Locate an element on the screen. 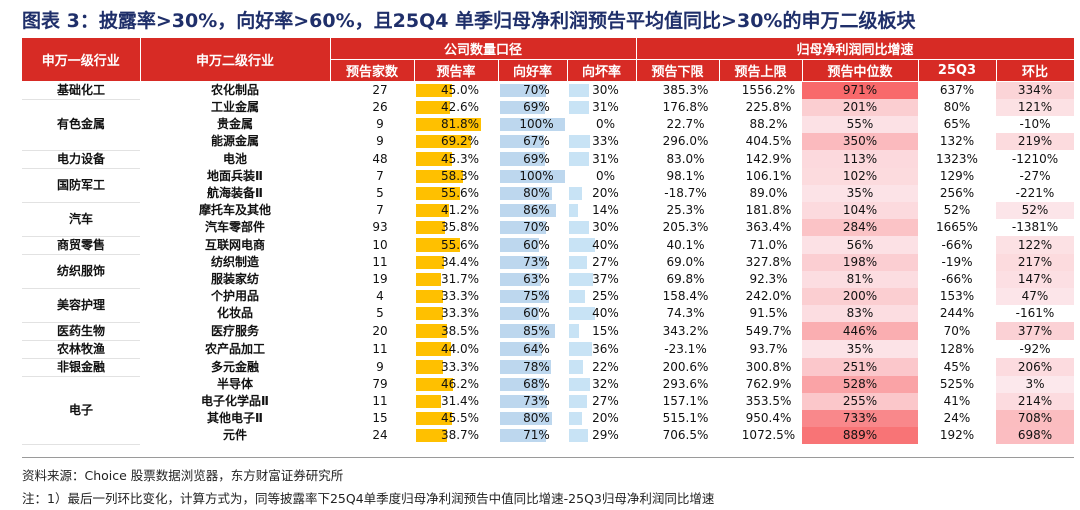 Image resolution: width=1080 pixels, height=510 pixels. q3-cell: 1665% is located at coordinates (957, 227).